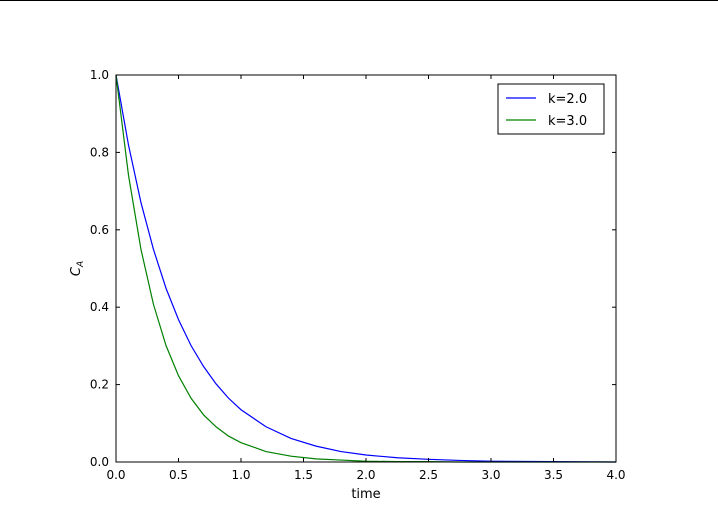  Describe the element at coordinates (115, 475) in the screenshot. I see `x-tick-label: 0.0` at that location.